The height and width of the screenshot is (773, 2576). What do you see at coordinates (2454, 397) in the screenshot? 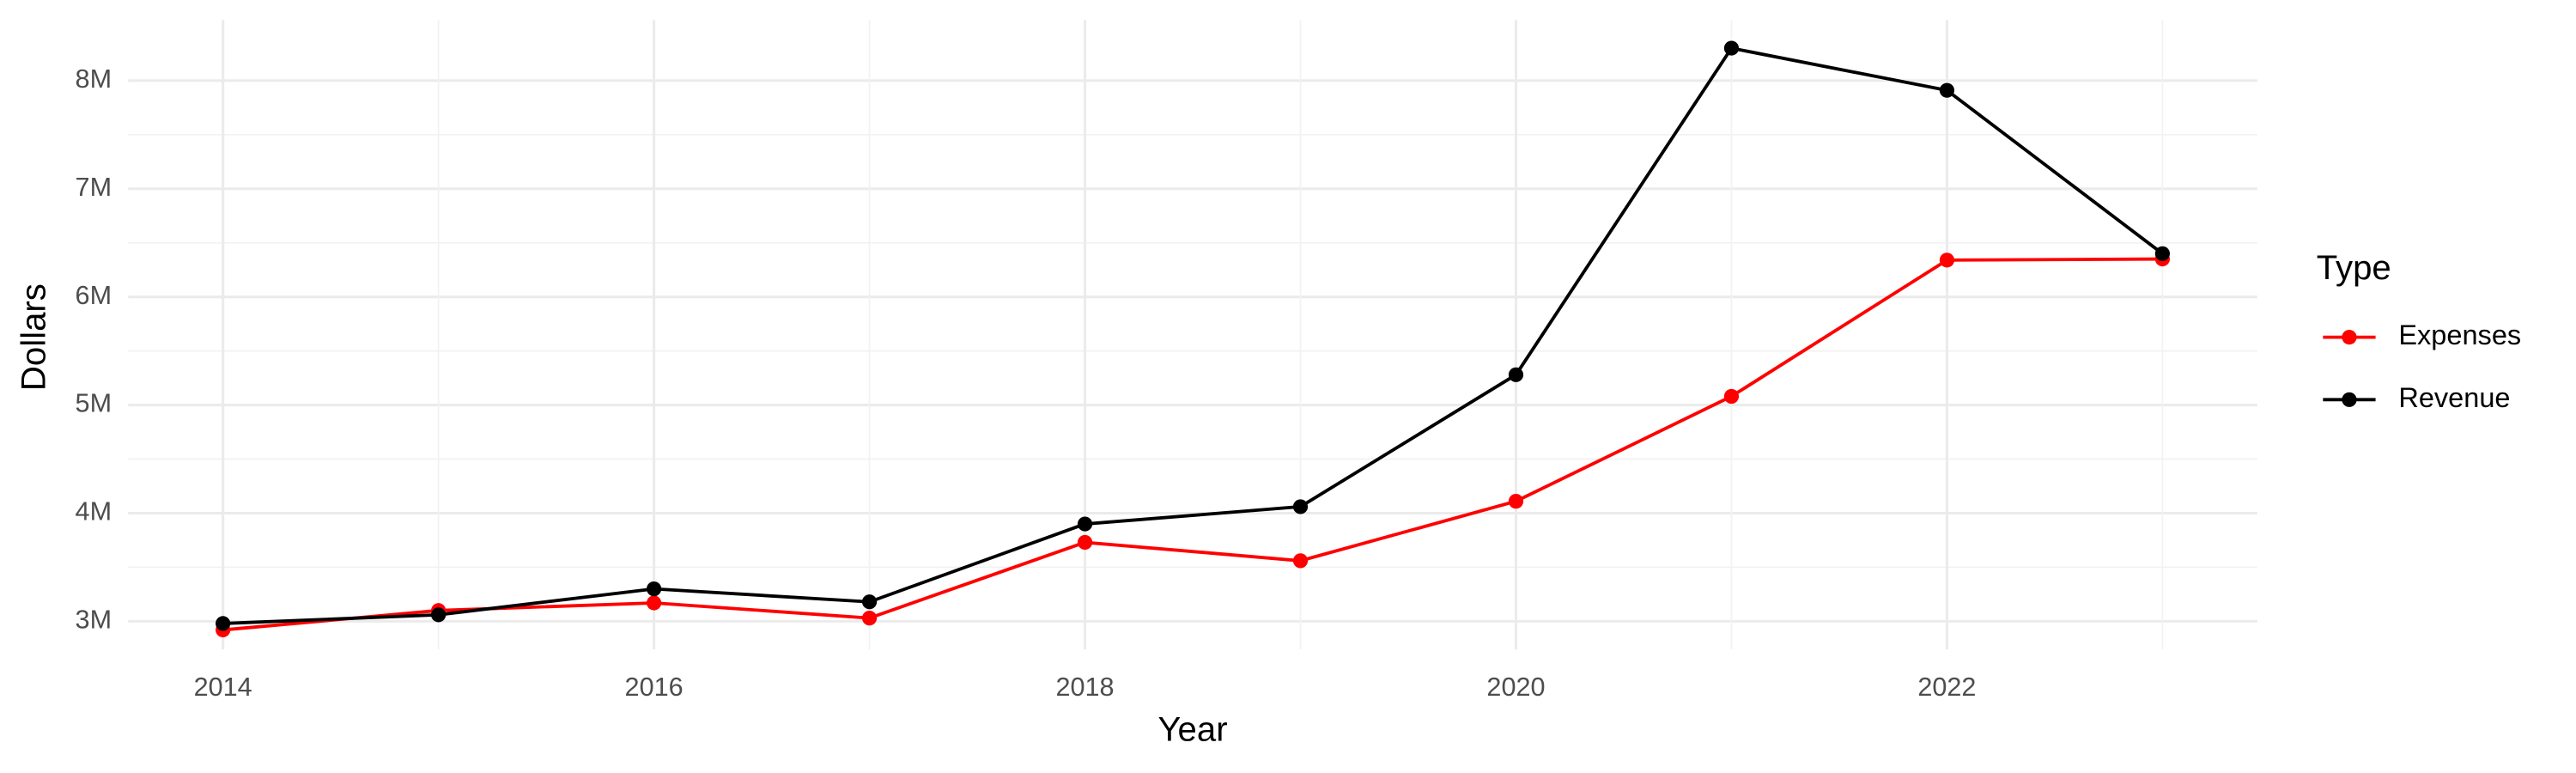
I see `legend-label: Revenue` at bounding box center [2454, 397].